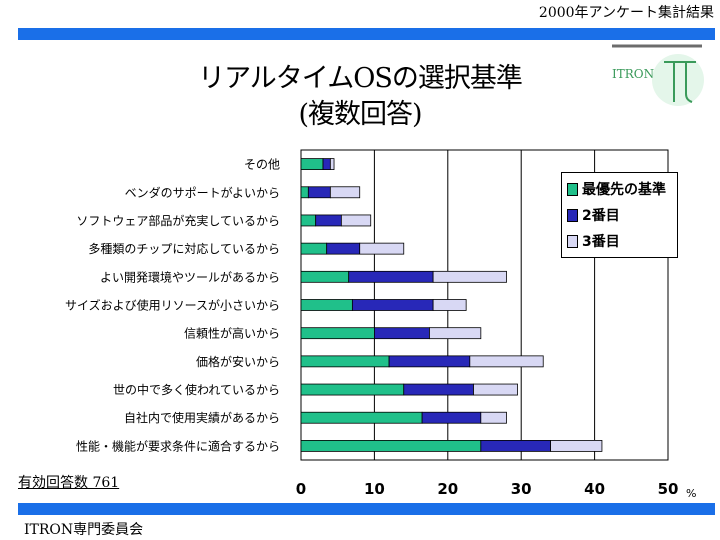 This screenshot has height=540, width=720. I want to click on legend-item-second: 2番目, so click(593, 215).